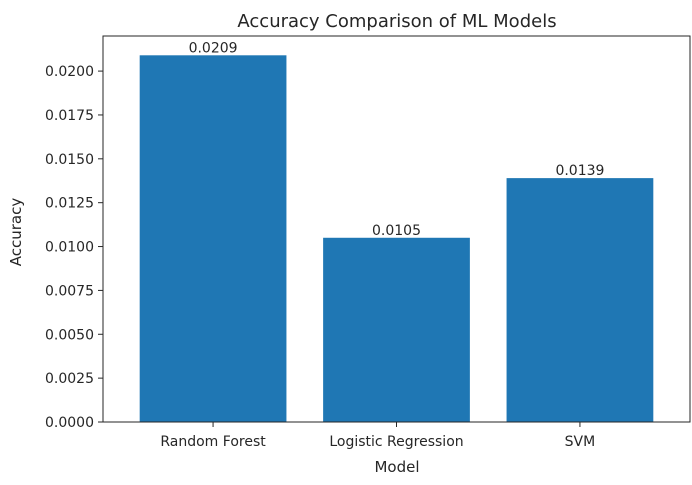 The image size is (692, 485). What do you see at coordinates (580, 442) in the screenshot?
I see `x-tick-label: SVM` at bounding box center [580, 442].